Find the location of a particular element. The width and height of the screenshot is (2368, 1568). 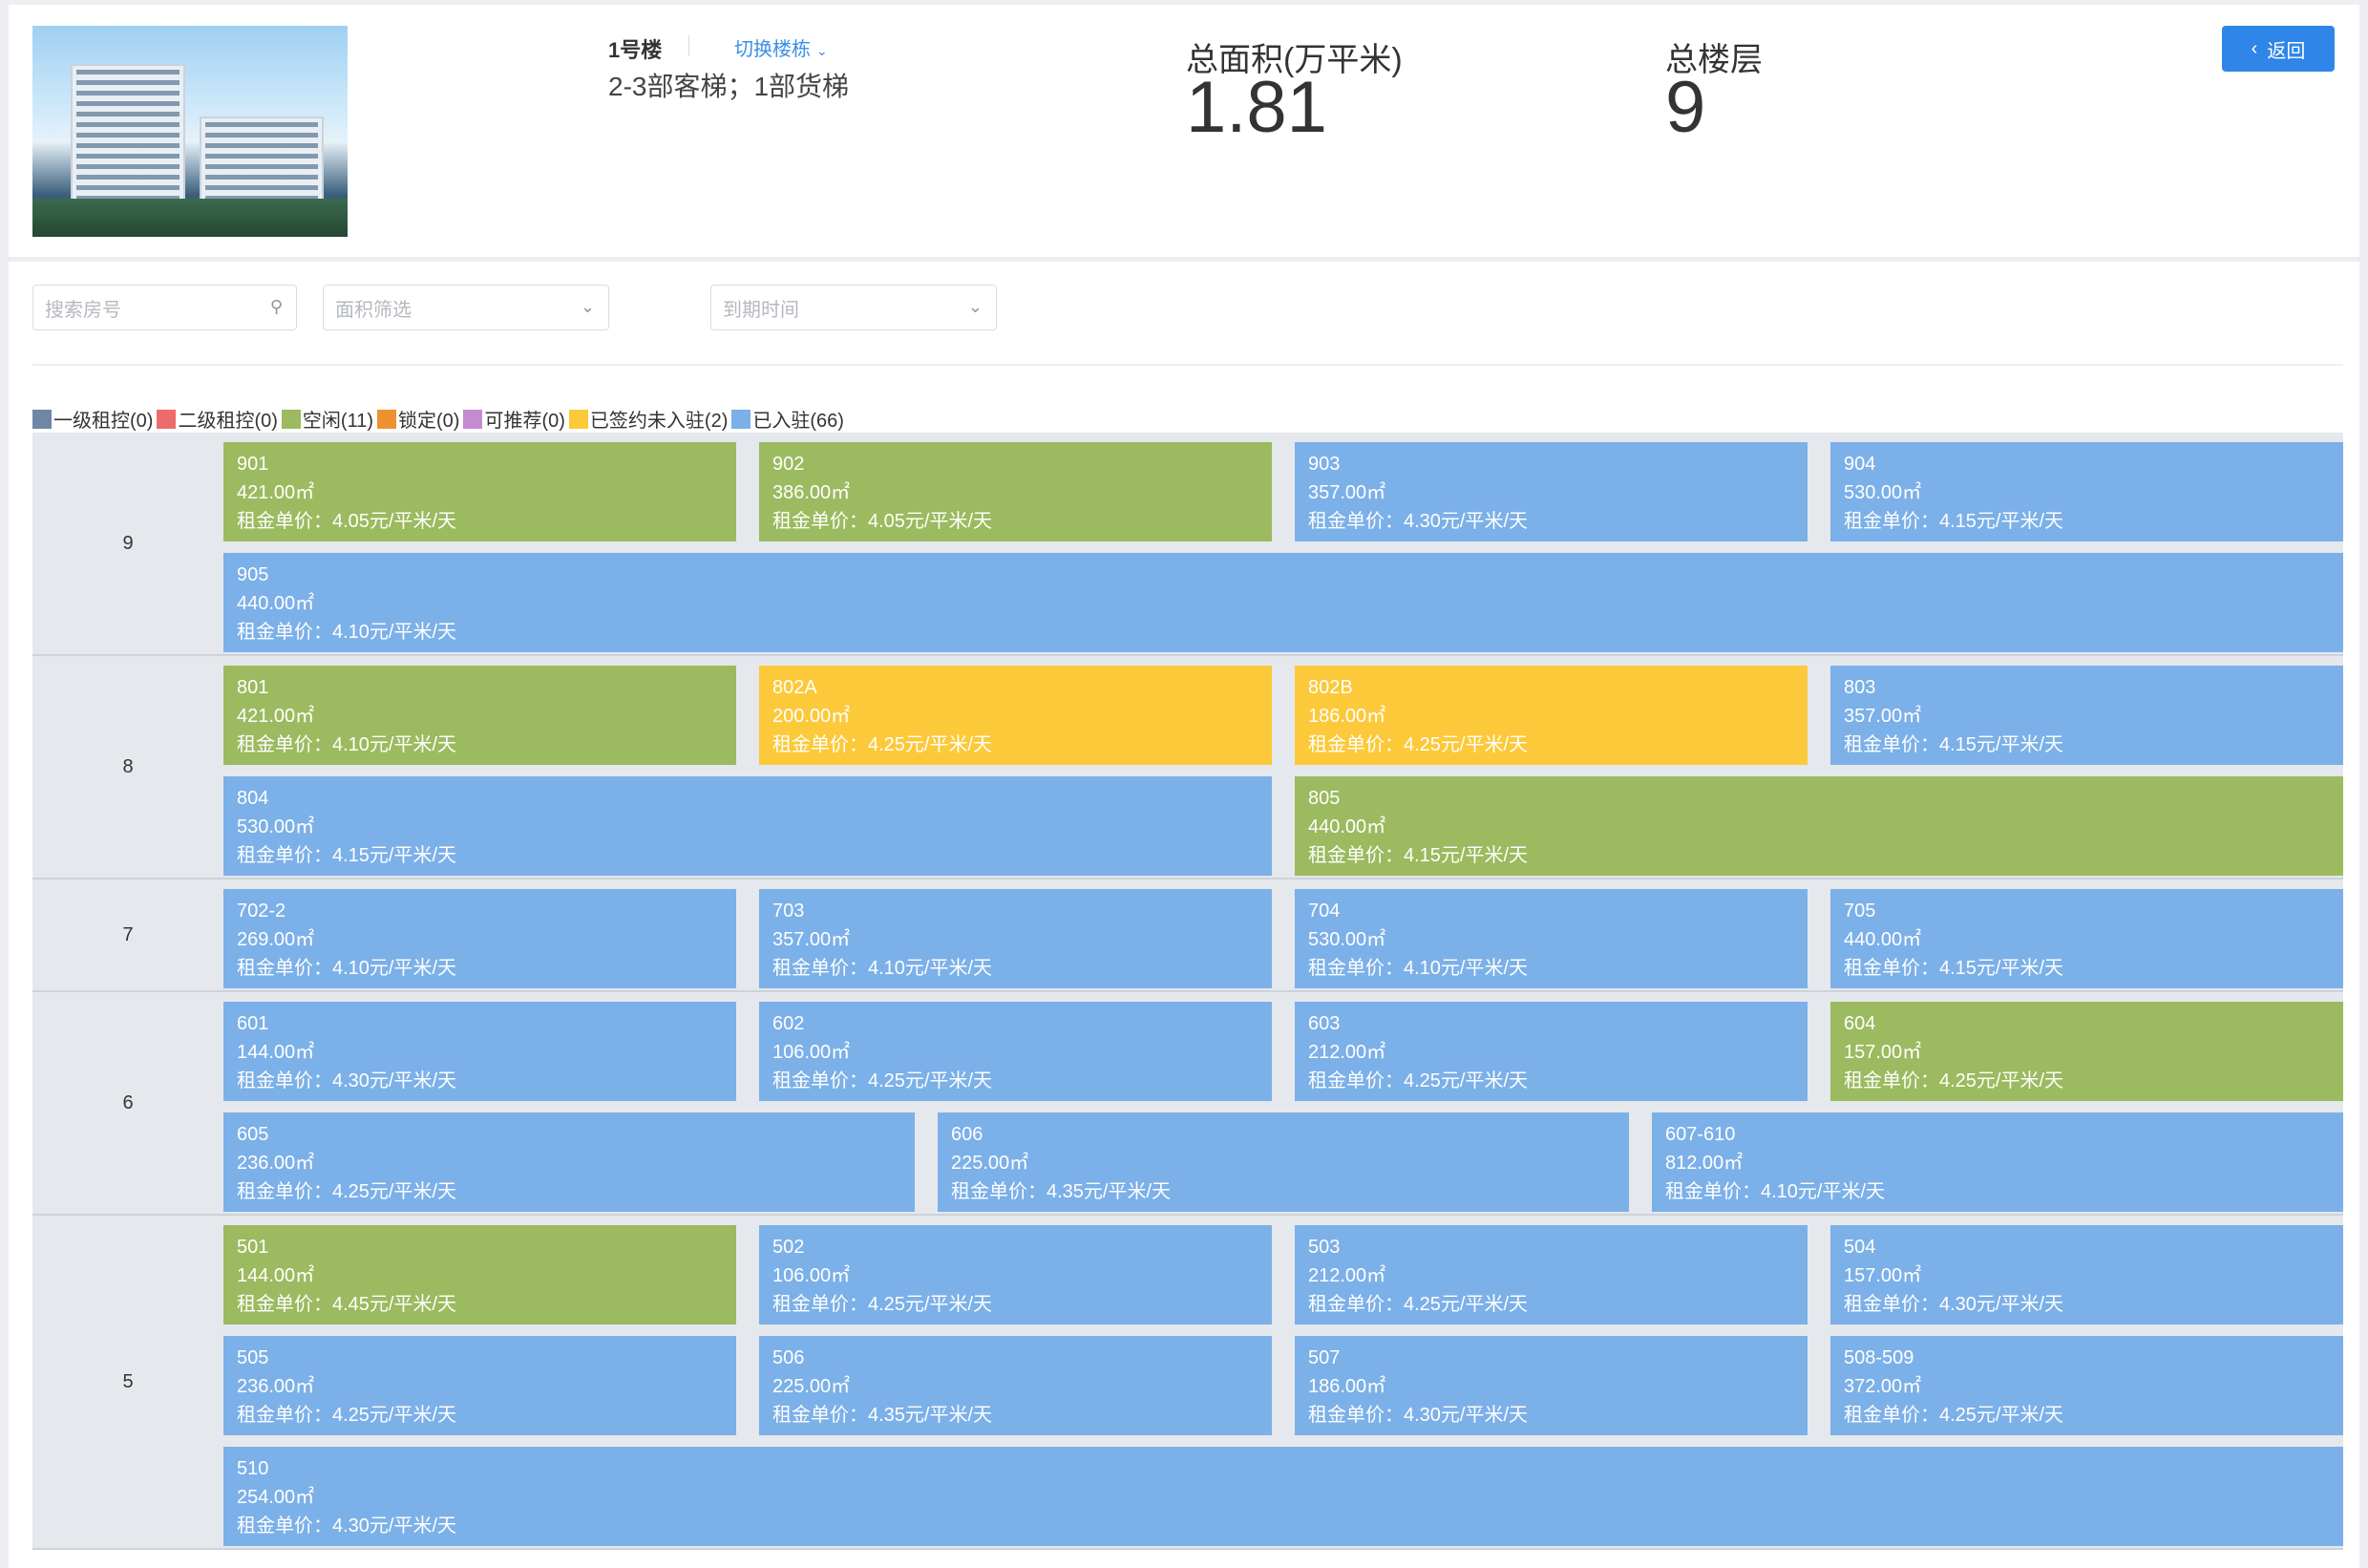

unit-card: 606 225.00㎡ 租金单价：4.35元/平米/天 is located at coordinates (1284, 1162).